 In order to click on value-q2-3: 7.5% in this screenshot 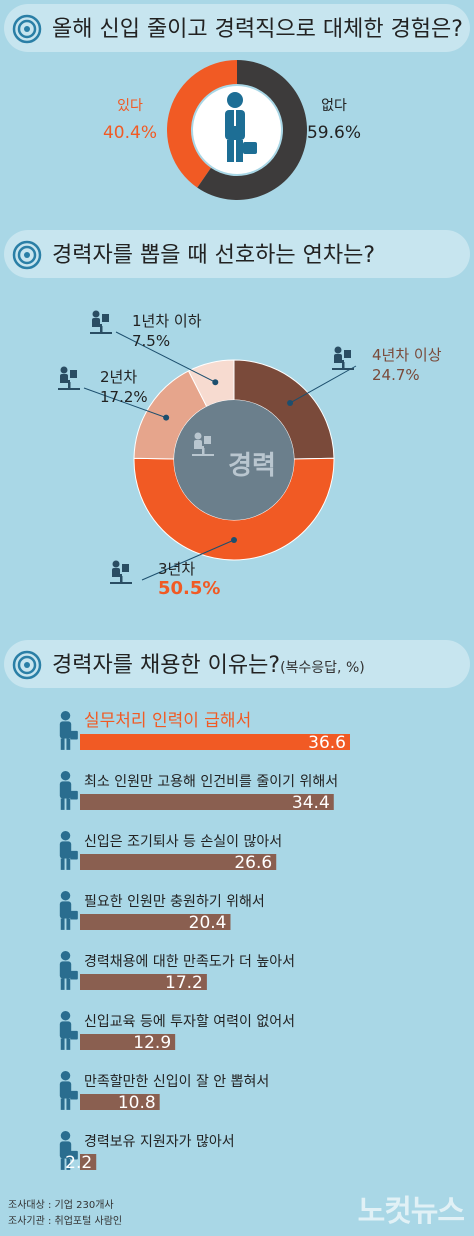, I will do `click(151, 341)`.